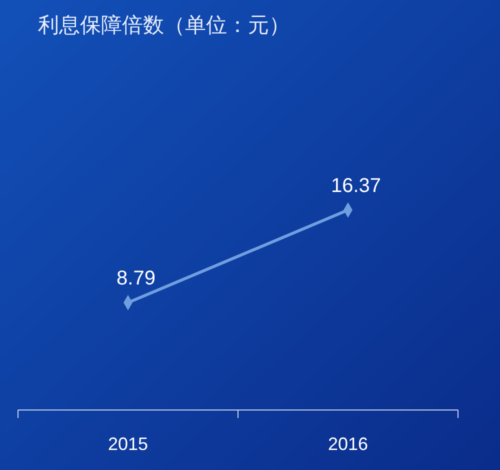  What do you see at coordinates (348, 444) in the screenshot?
I see `x-tick-label: 2016` at bounding box center [348, 444].